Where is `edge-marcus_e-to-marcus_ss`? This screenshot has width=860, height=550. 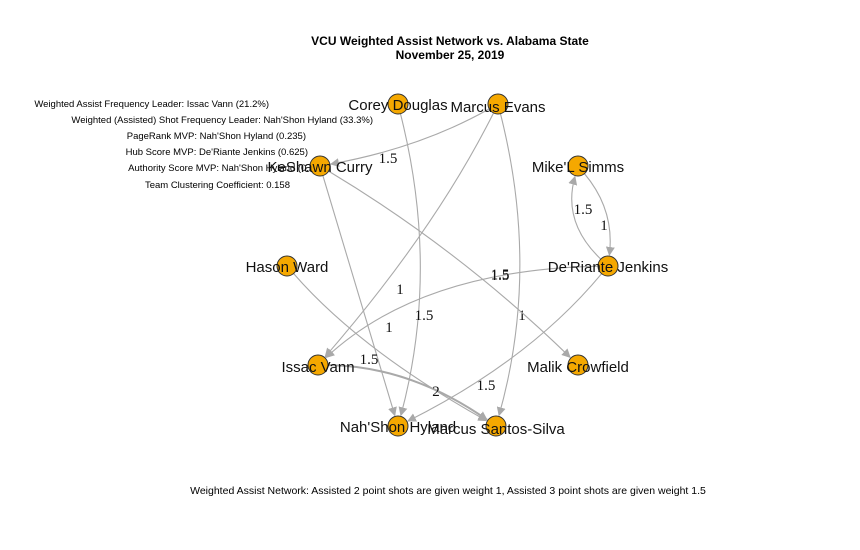 edge-marcus_e-to-marcus_ss is located at coordinates (508, 265).